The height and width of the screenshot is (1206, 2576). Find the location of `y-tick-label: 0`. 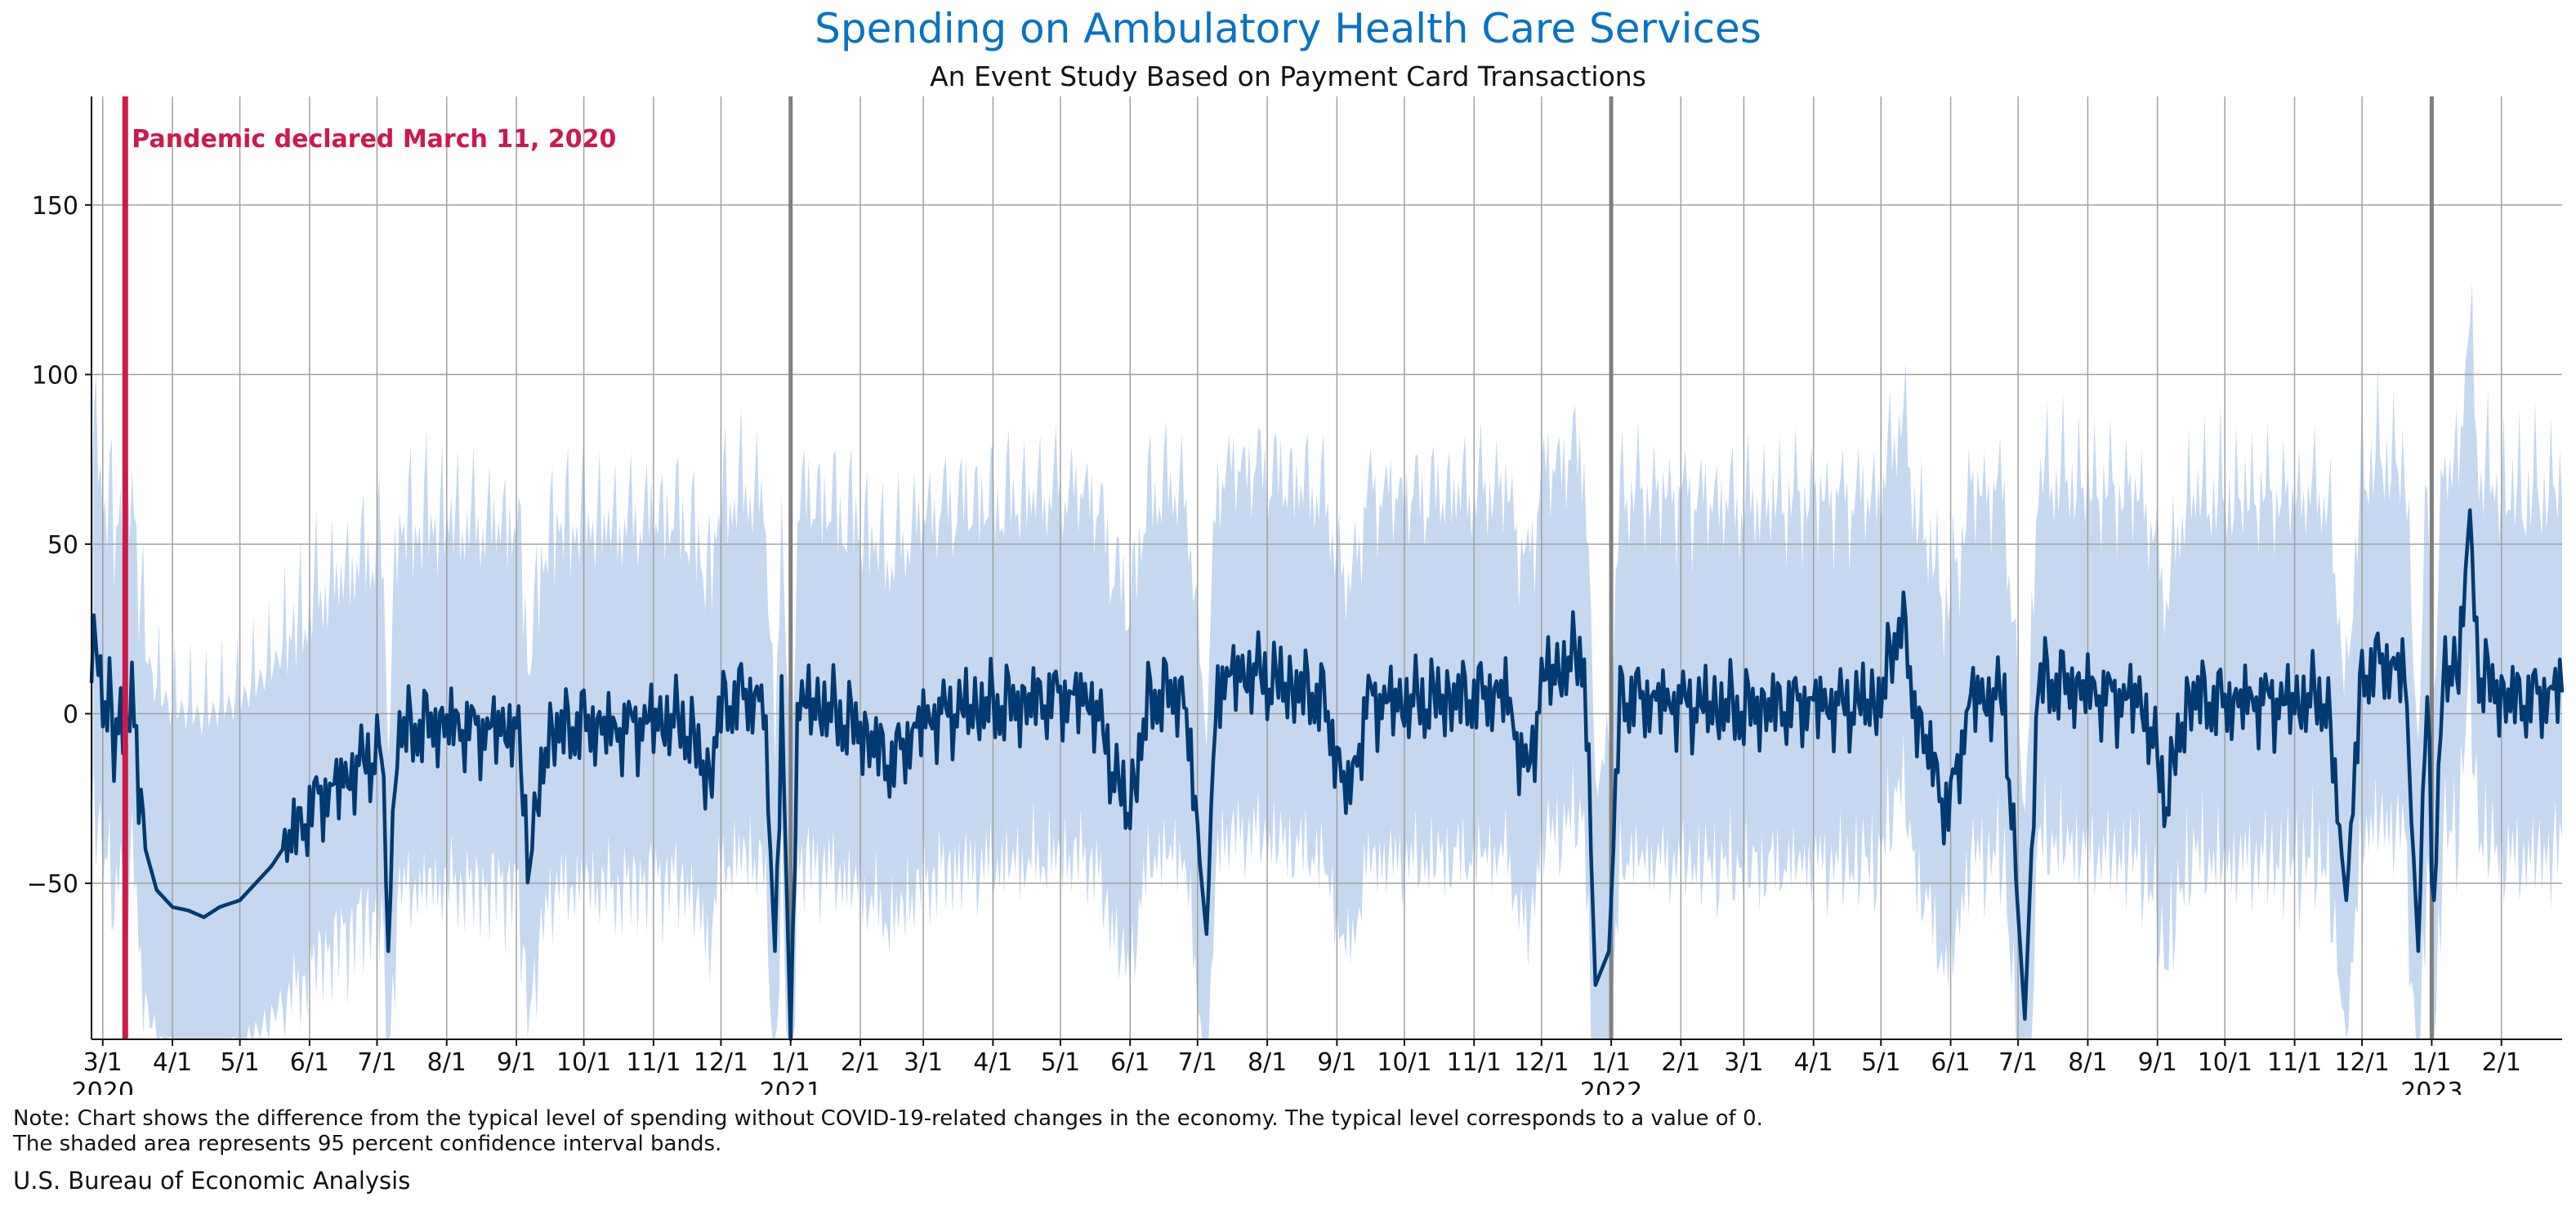

y-tick-label: 0 is located at coordinates (71, 714).